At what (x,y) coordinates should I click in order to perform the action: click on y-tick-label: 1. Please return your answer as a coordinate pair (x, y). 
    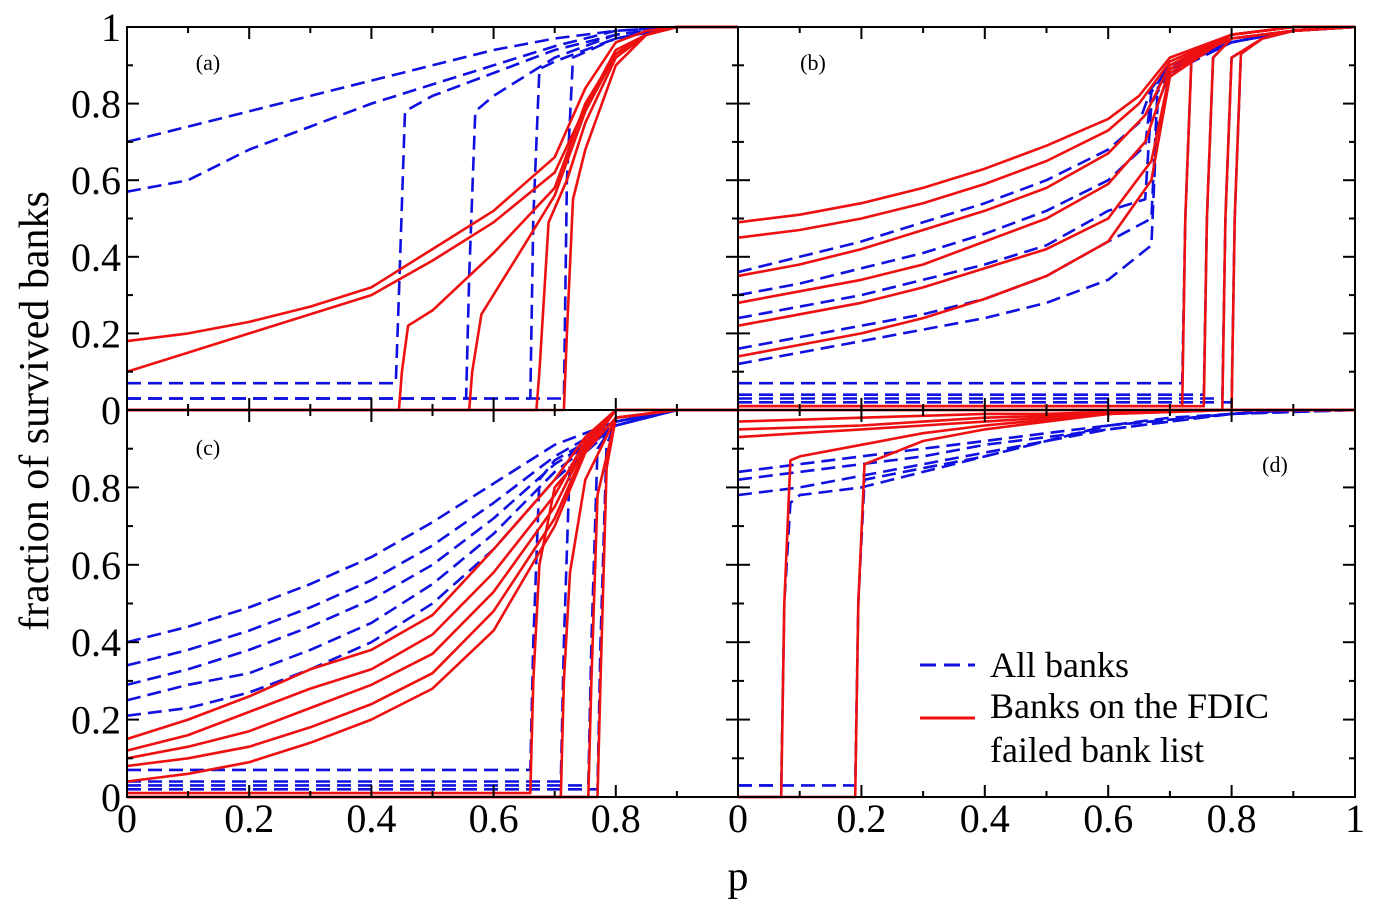
    Looking at the image, I should click on (111, 27).